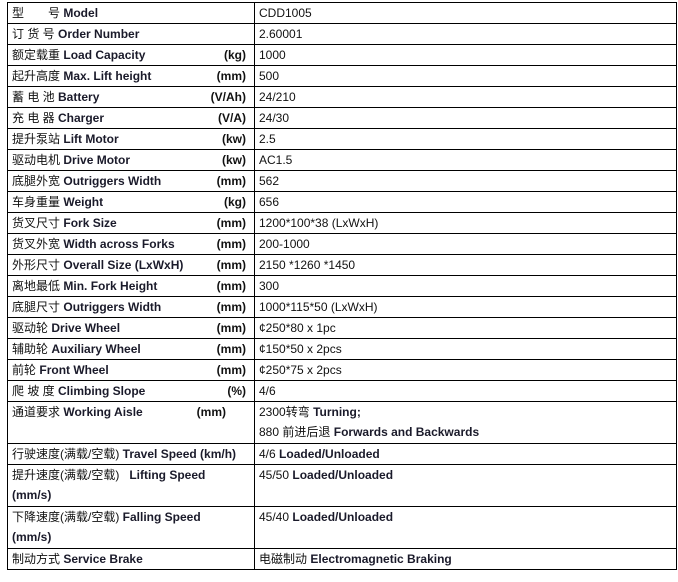 This screenshot has width=678, height=582. Describe the element at coordinates (269, 432) in the screenshot. I see `value-num: 880` at that location.